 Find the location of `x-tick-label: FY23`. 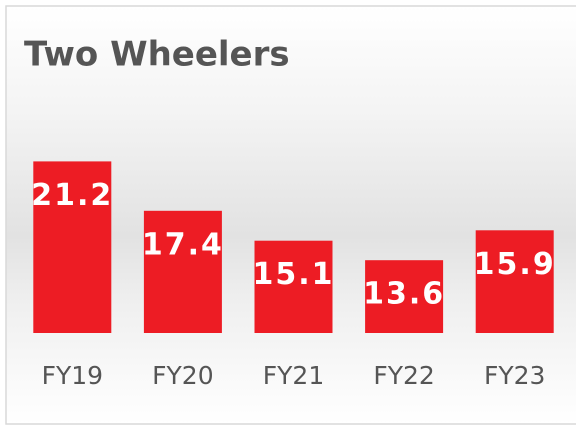

x-tick-label: FY23 is located at coordinates (514, 375).